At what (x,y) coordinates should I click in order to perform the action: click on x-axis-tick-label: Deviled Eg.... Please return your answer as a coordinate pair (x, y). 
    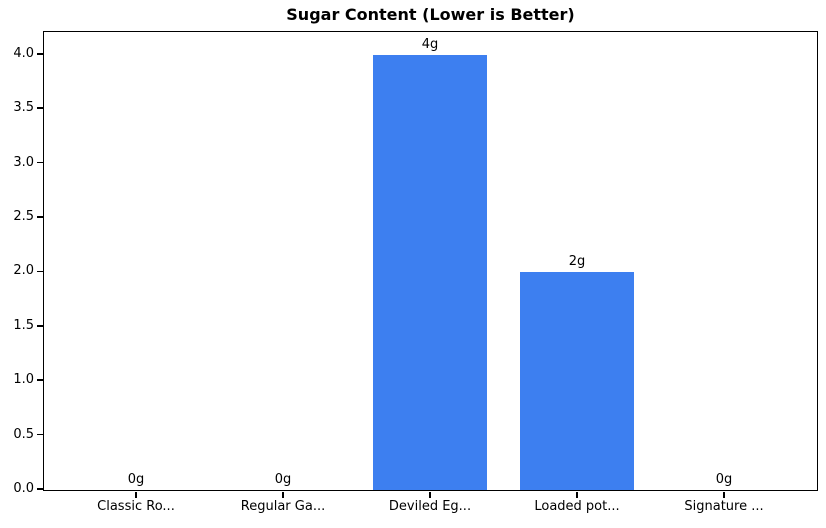
    Looking at the image, I should click on (430, 506).